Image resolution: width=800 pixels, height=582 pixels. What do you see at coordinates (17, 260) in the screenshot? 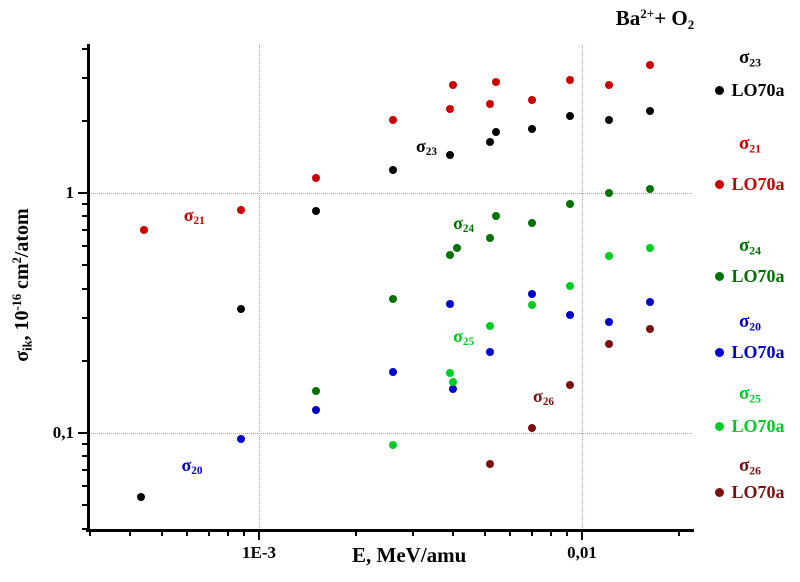
I see `y-label-unit-exponent: 2` at bounding box center [17, 260].